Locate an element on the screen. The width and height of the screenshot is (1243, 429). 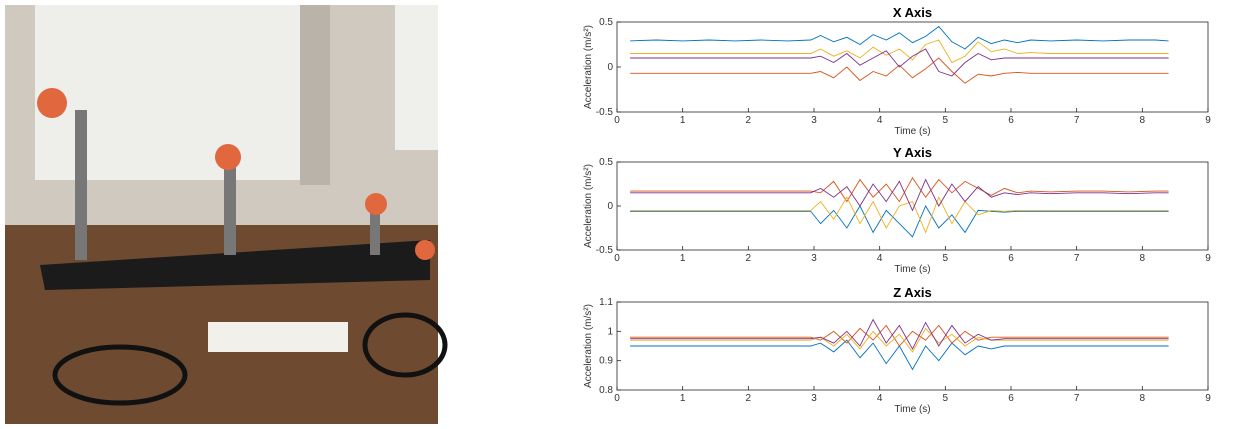
y-tick-label: 0.9 is located at coordinates (606, 361).